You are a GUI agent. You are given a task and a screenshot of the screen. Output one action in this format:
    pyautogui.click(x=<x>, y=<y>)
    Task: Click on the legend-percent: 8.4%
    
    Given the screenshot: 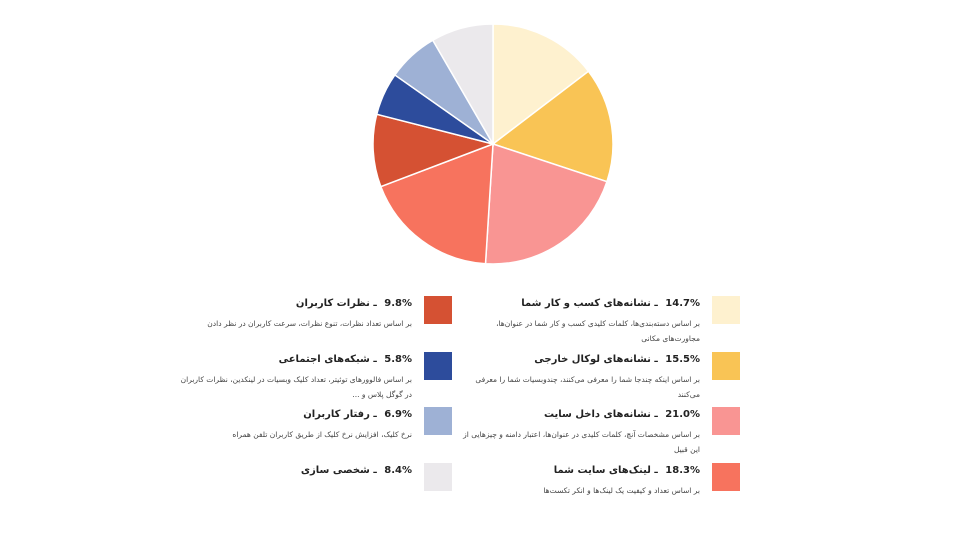 What is the action you would take?
    pyautogui.click(x=398, y=470)
    